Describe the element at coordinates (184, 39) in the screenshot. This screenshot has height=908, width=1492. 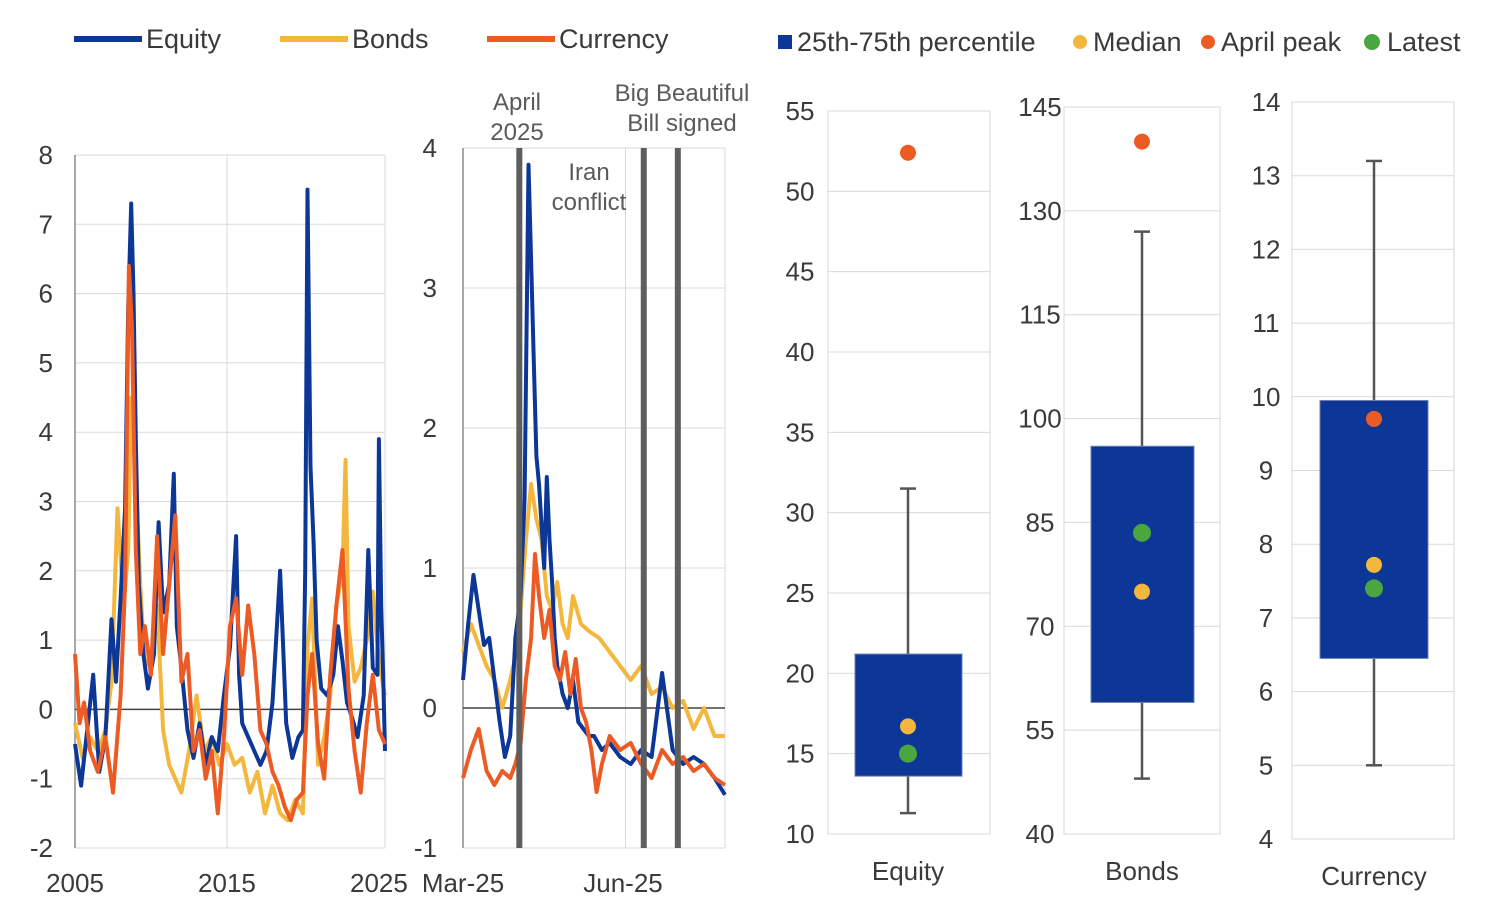
I see `legend-label-equity: Equity` at that location.